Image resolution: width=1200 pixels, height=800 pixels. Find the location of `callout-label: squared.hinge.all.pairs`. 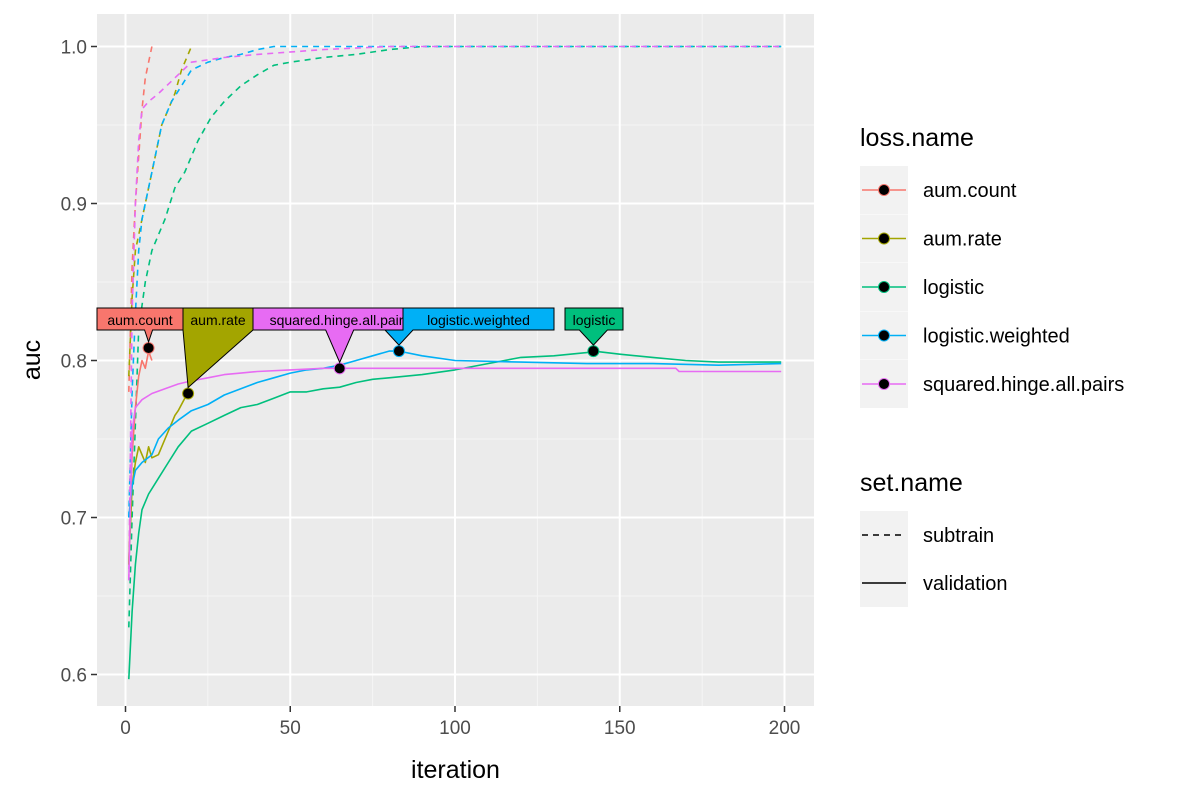

callout-label: squared.hinge.all.pairs is located at coordinates (340, 320).